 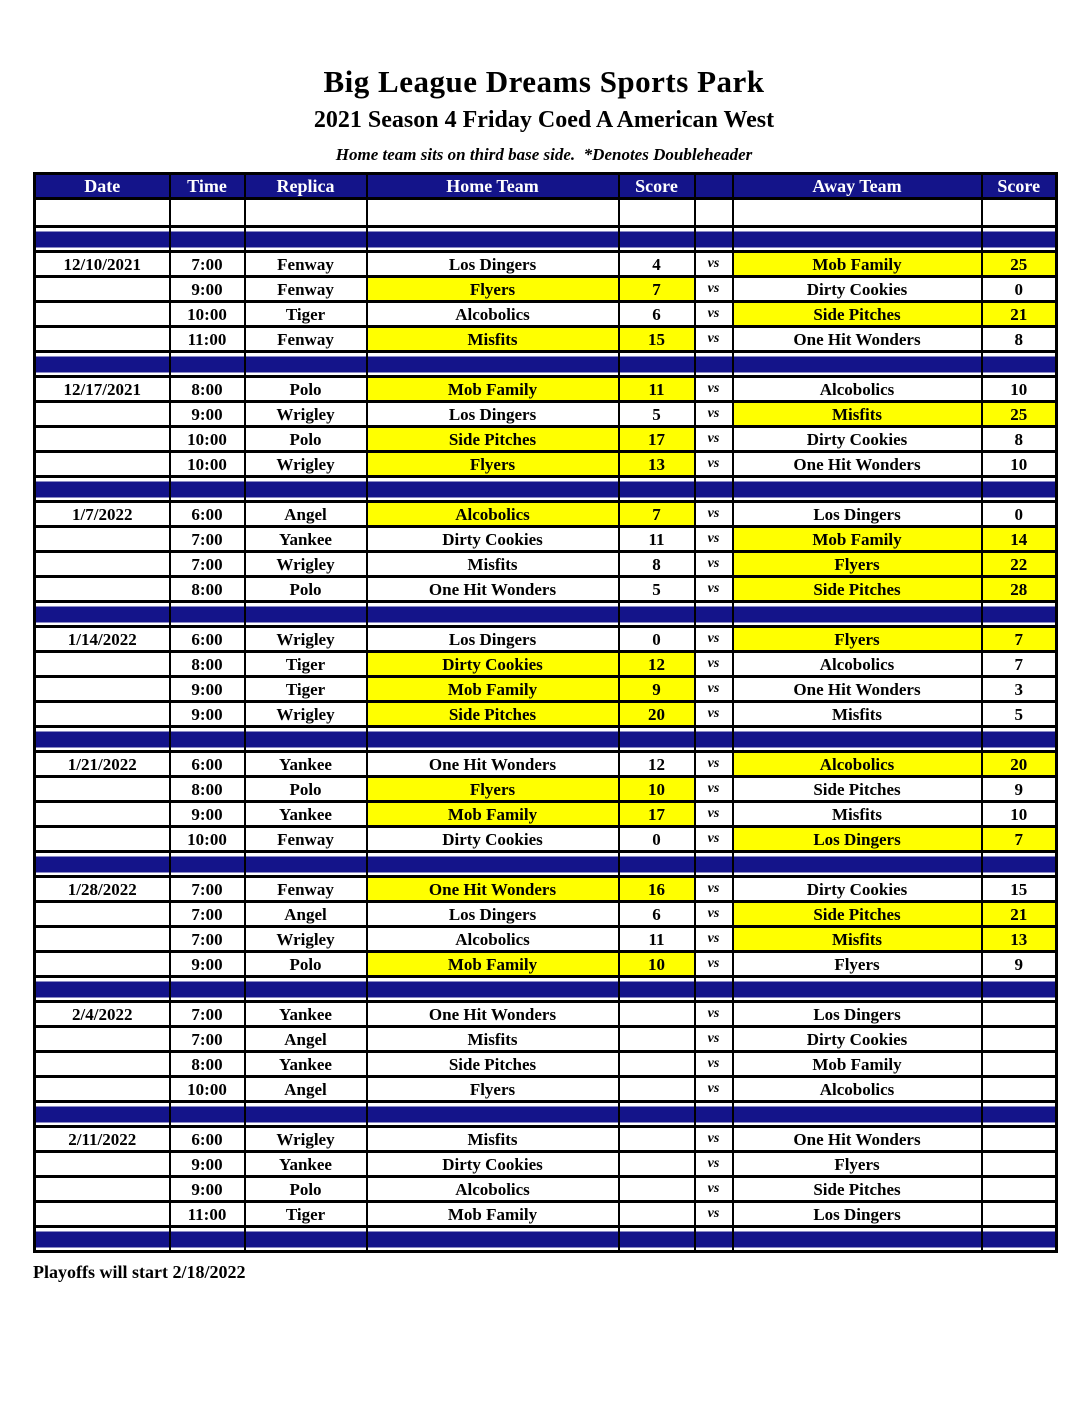 I want to click on game-row: 9:00 Polo Mob Family 10 vs Flyers 9, so click(x=545, y=964).